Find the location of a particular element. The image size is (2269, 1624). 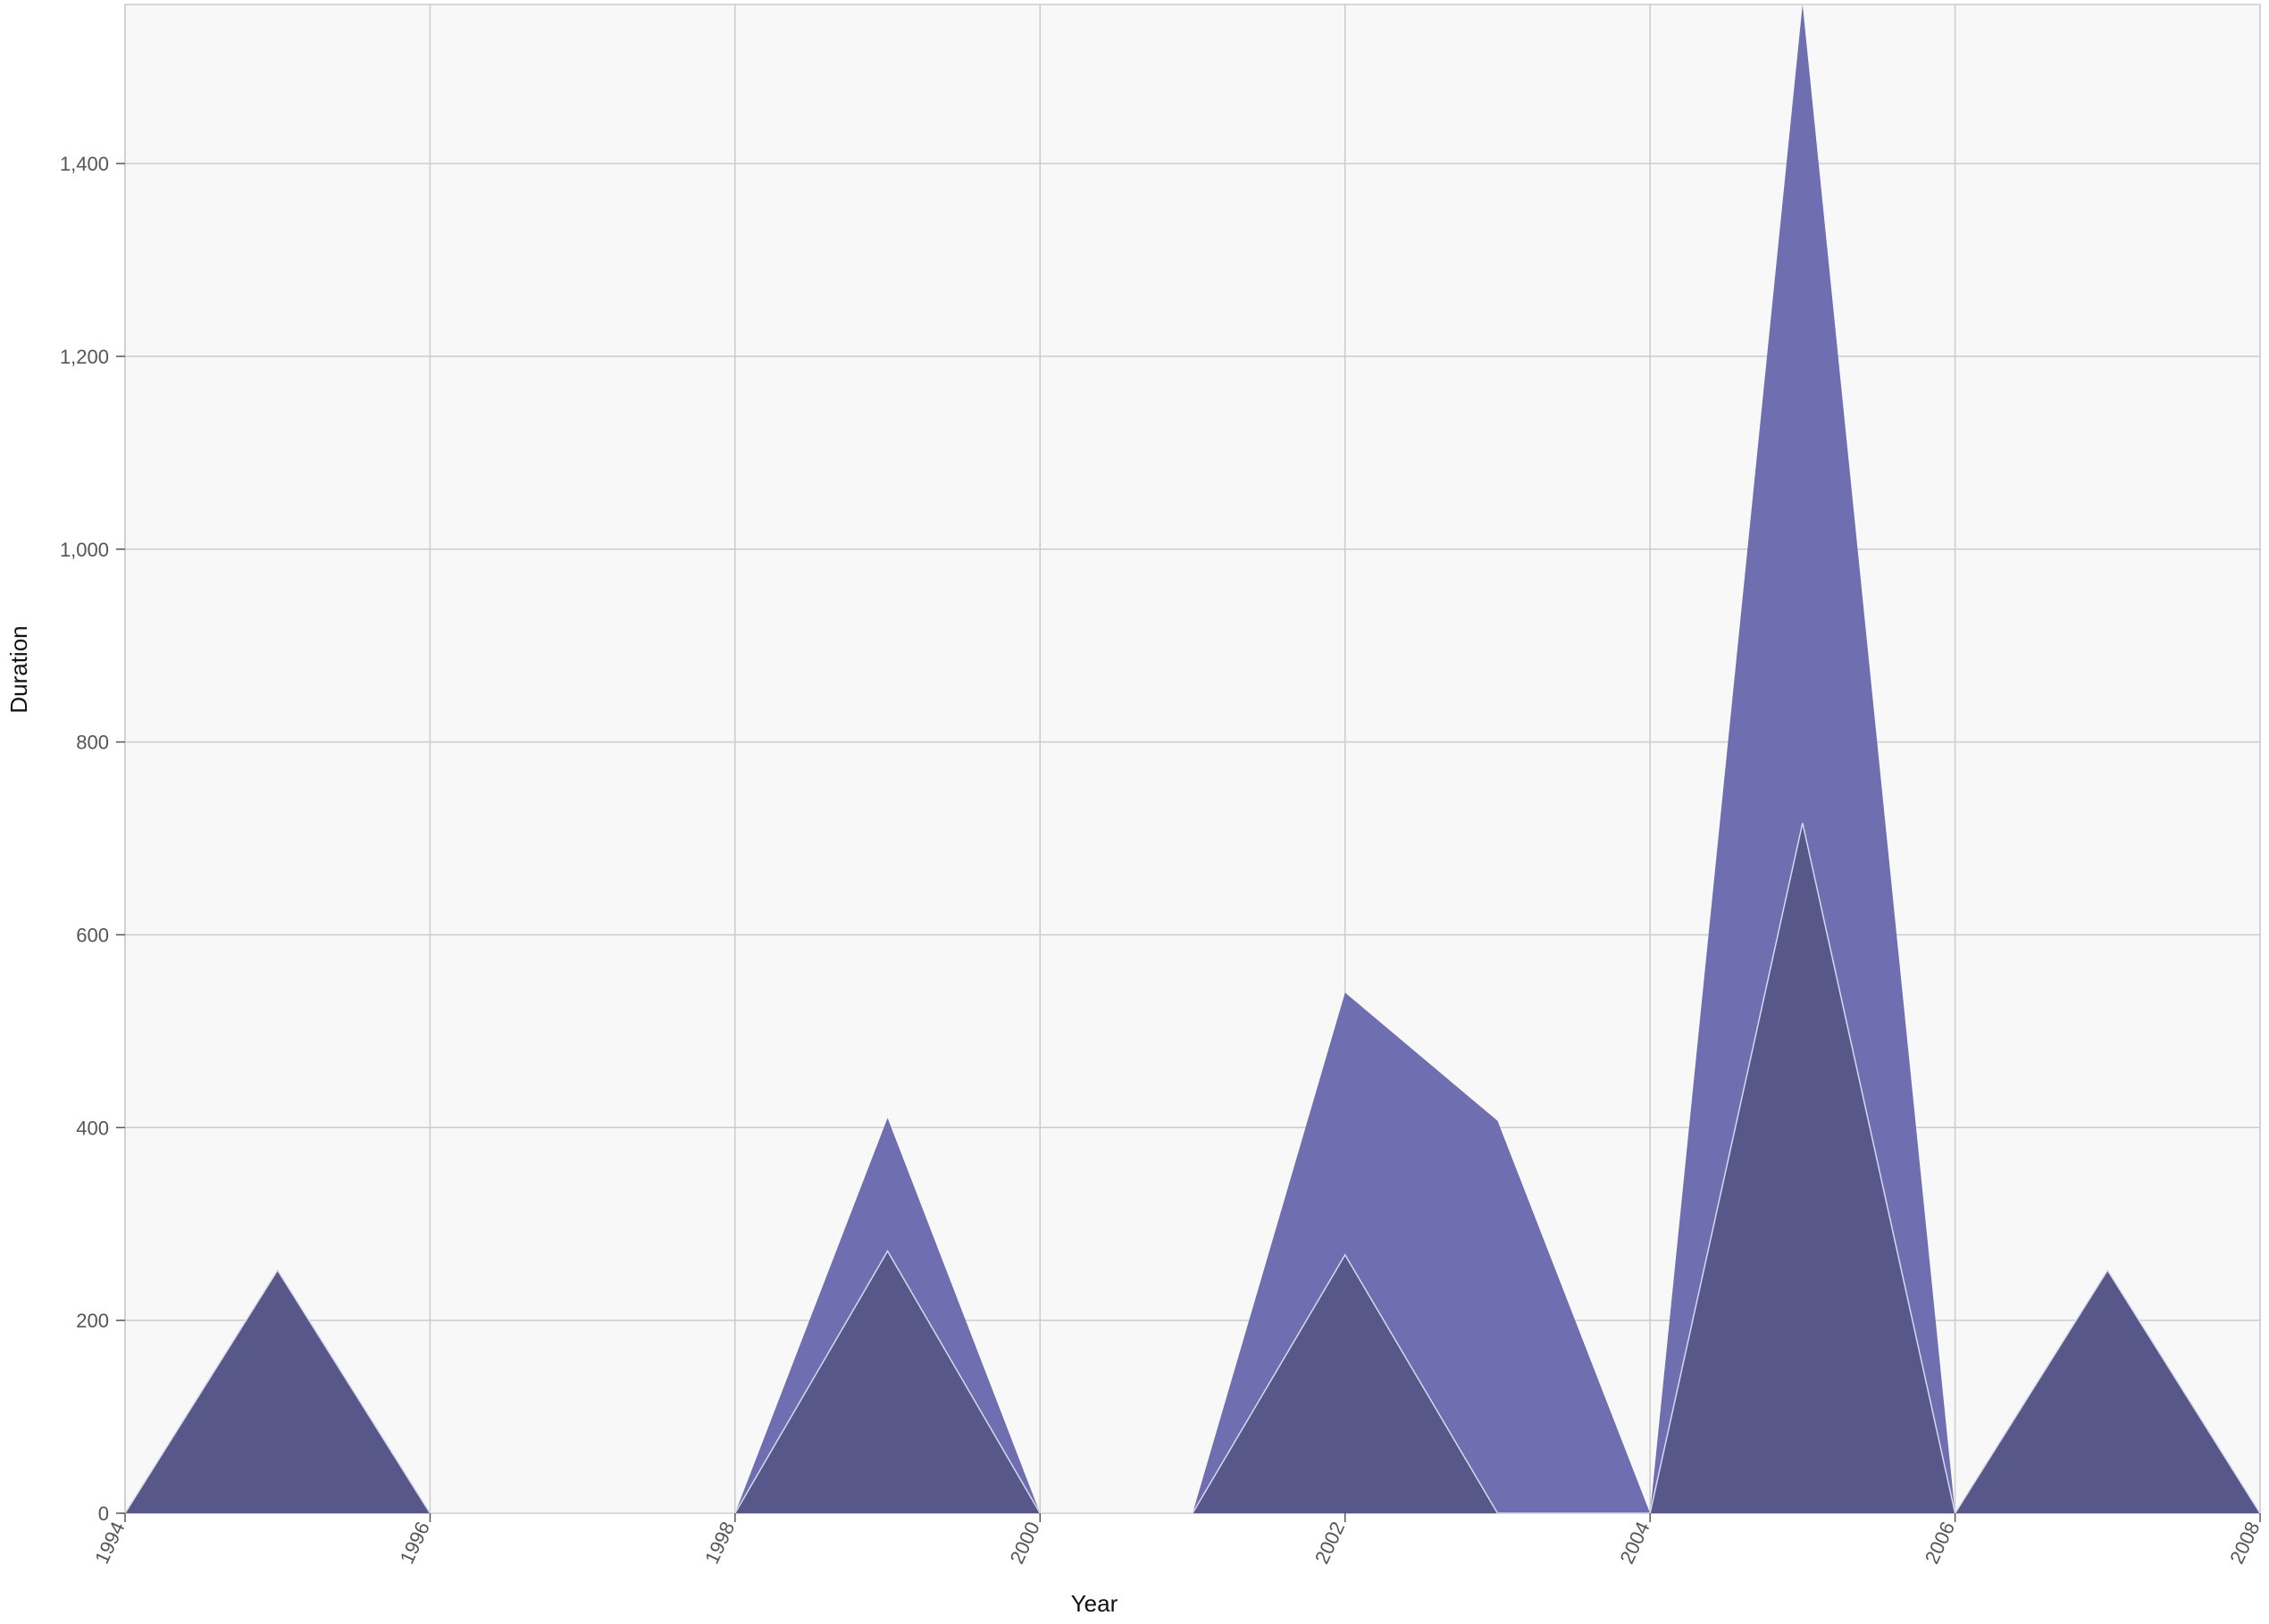

y-tick-label: 800 is located at coordinates (93, 743).